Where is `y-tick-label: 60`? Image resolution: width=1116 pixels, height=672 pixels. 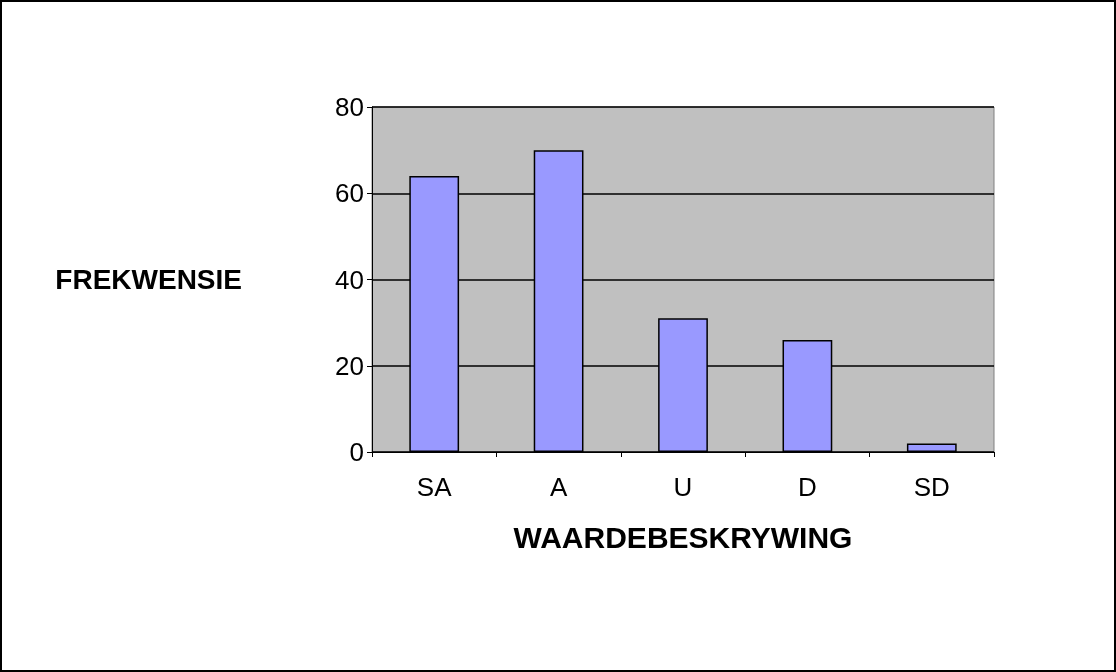
y-tick-label: 60 is located at coordinates (349, 193).